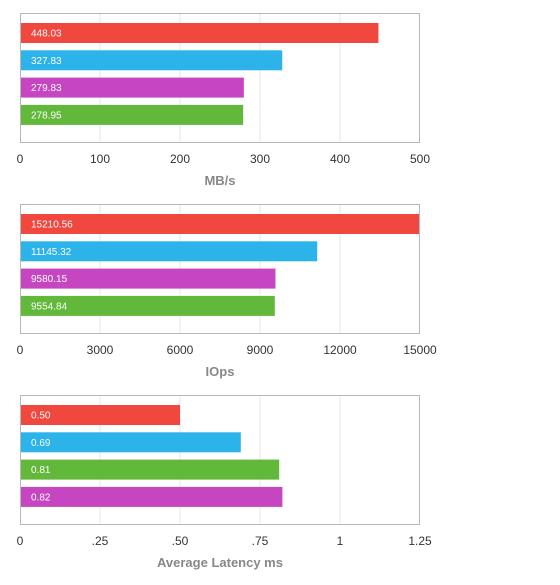 Image resolution: width=560 pixels, height=585 pixels. I want to click on bar-value-label: 9580.15, so click(49, 279).